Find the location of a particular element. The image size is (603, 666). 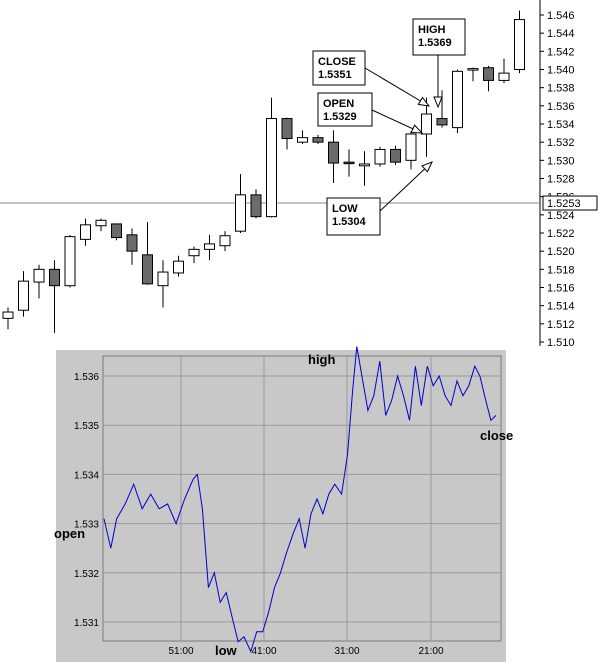

y-tick-label: 1.512 is located at coordinates (561, 325).